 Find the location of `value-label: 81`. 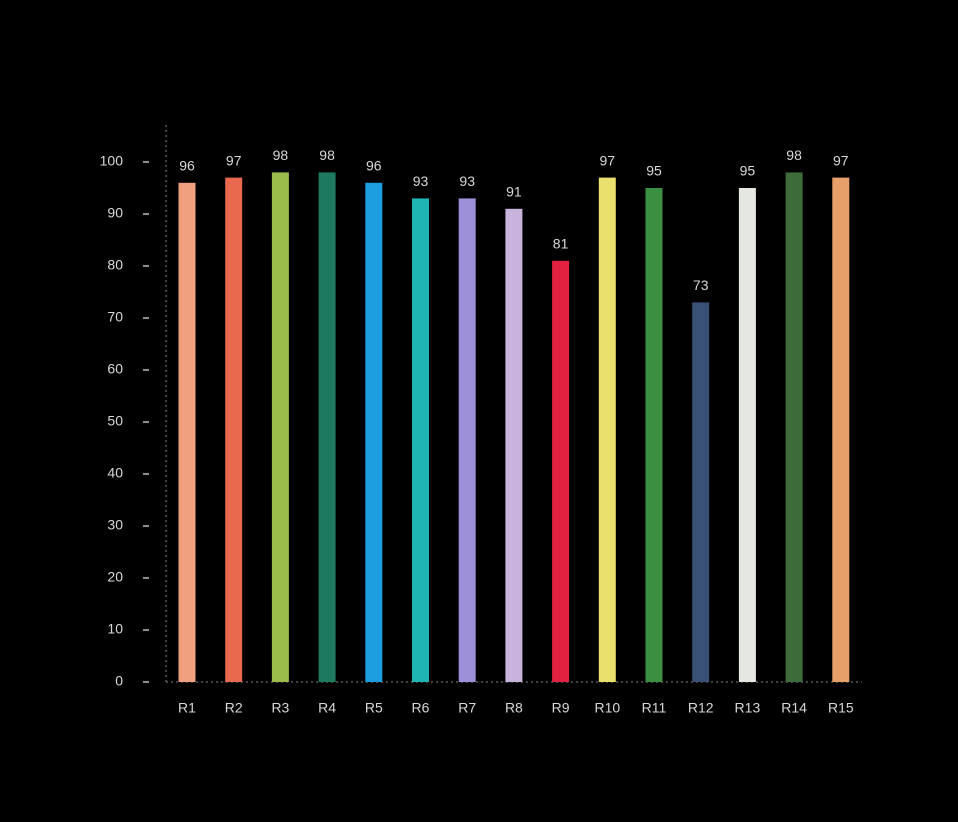

value-label: 81 is located at coordinates (561, 244).